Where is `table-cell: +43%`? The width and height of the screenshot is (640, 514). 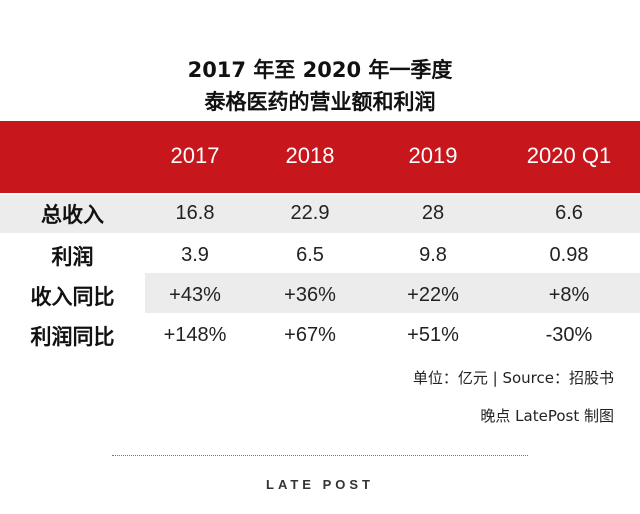
table-cell: +43% is located at coordinates (195, 295).